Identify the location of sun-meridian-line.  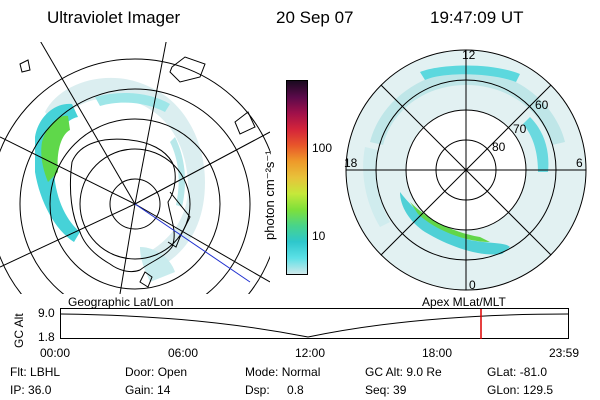
(192, 243).